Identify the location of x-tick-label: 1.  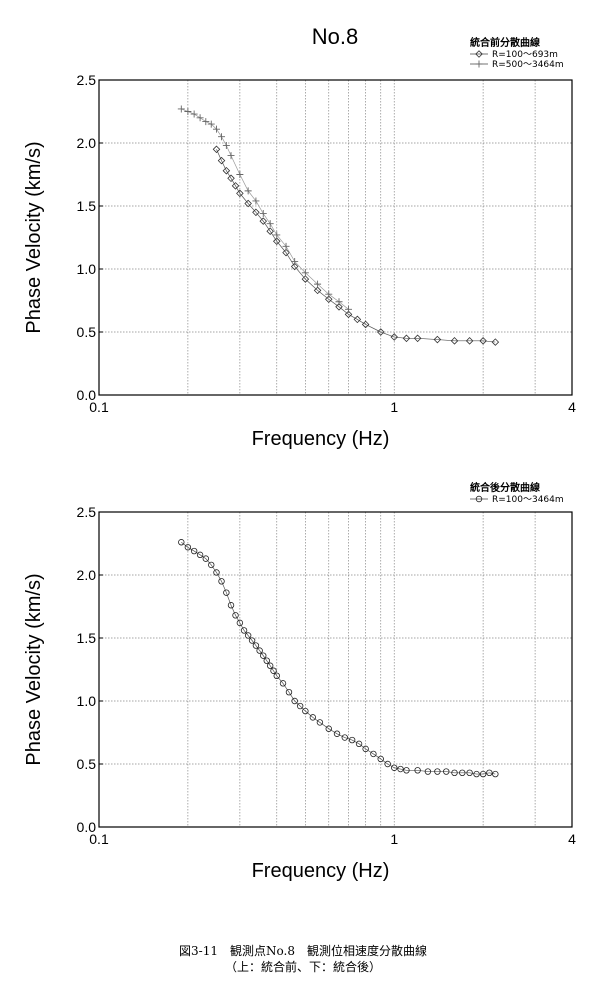
(394, 839).